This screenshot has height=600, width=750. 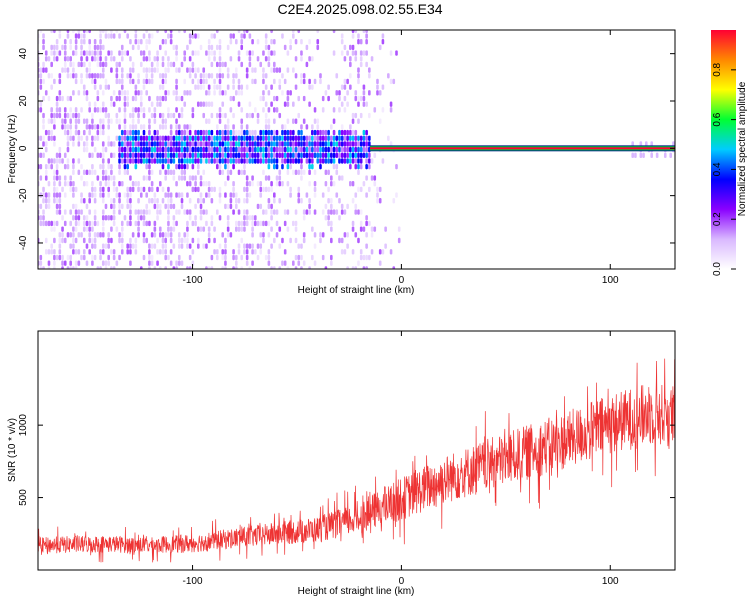 What do you see at coordinates (717, 169) in the screenshot?
I see `colorbar-tick-label: 0.4` at bounding box center [717, 169].